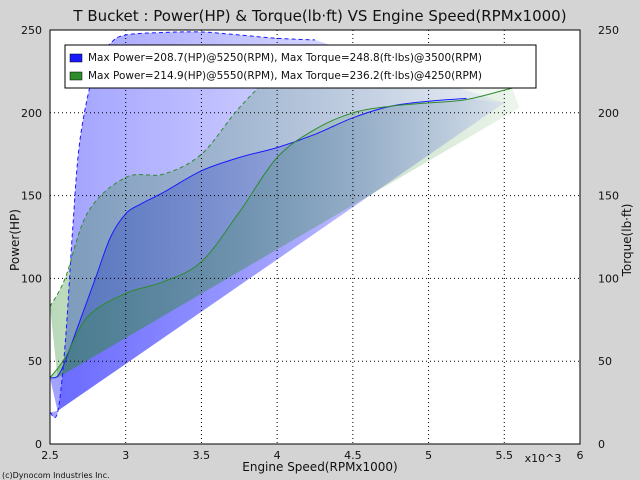  I want to click on x-tick-label: 5.5, so click(505, 455).